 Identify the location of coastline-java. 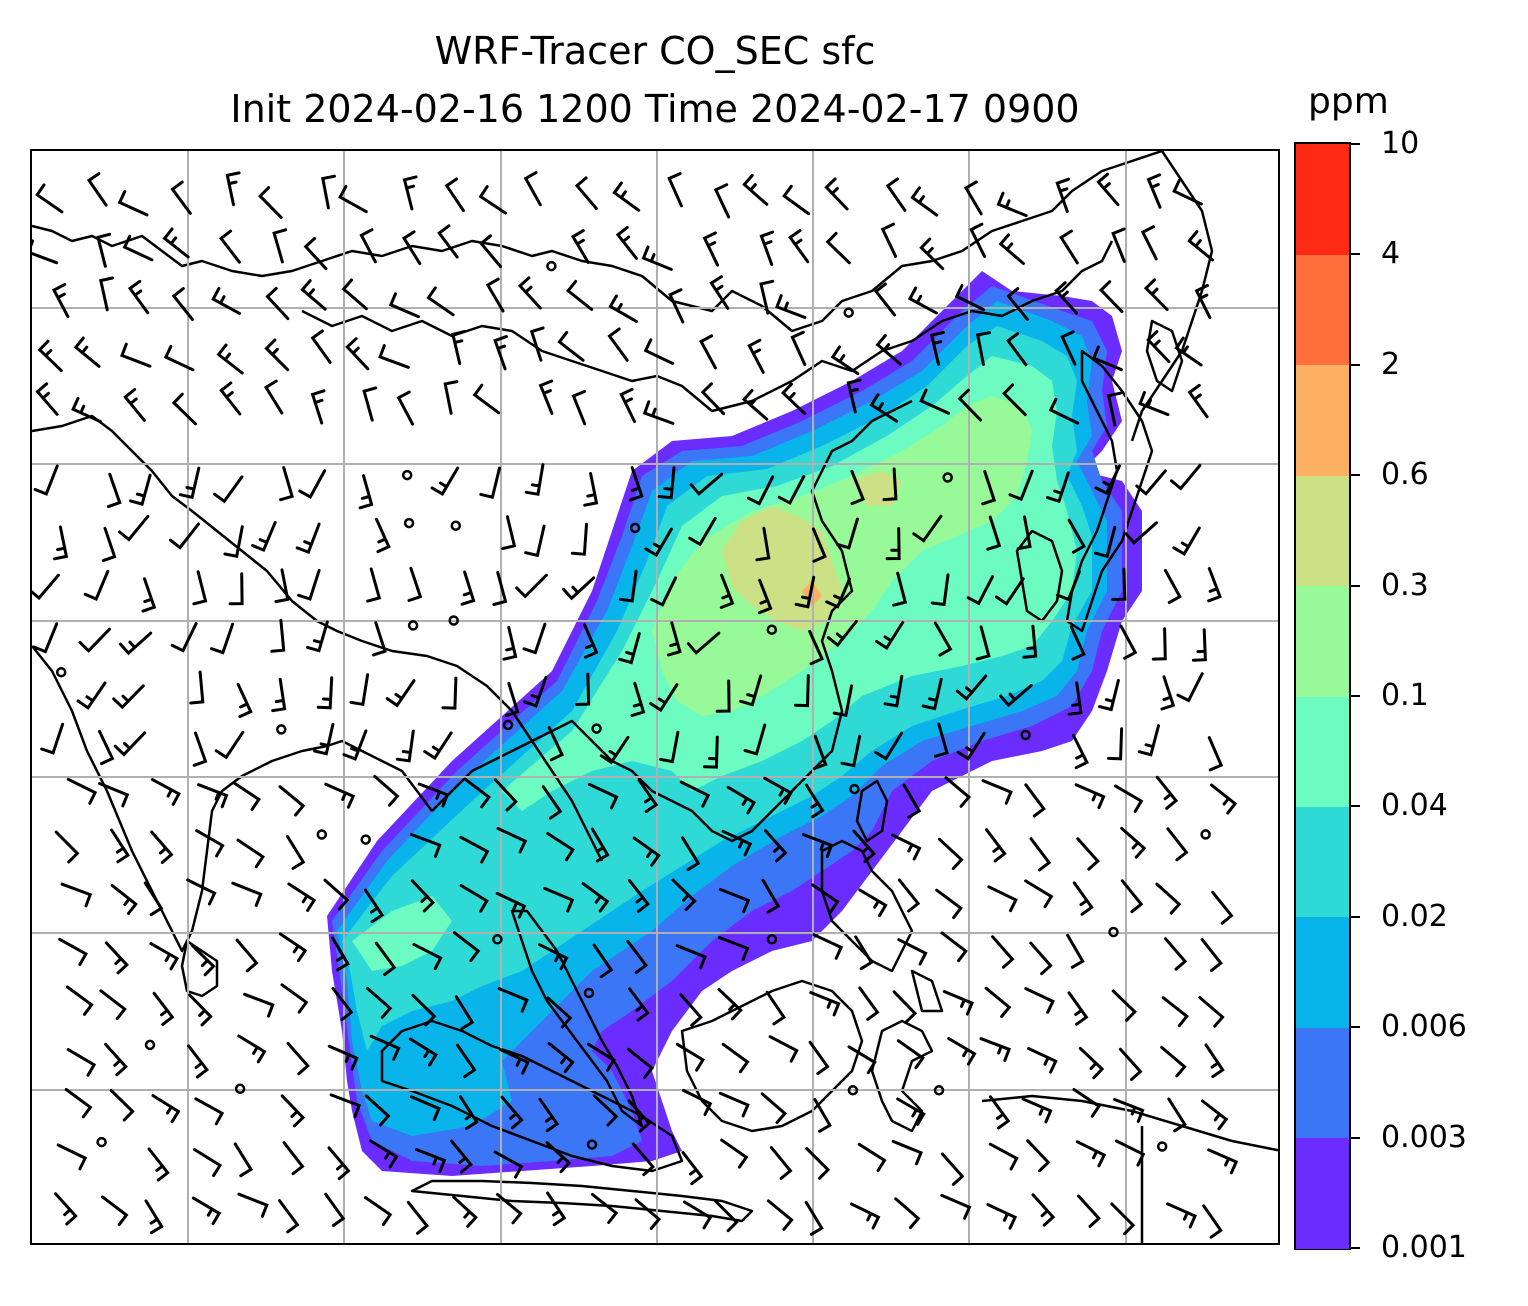
(582, 1201).